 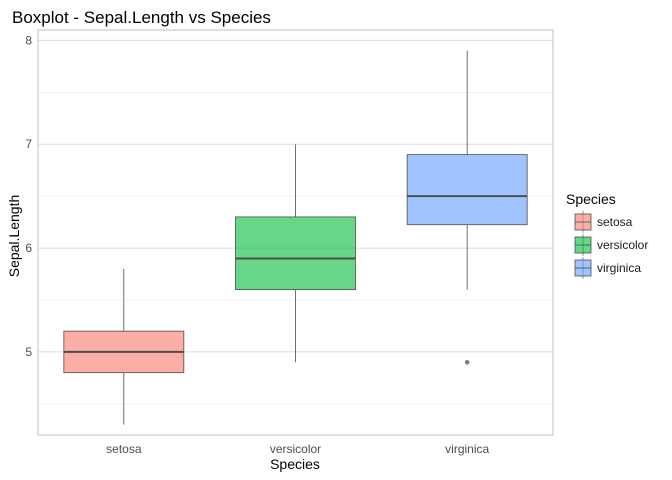 I want to click on box-versicolor, so click(x=295, y=253).